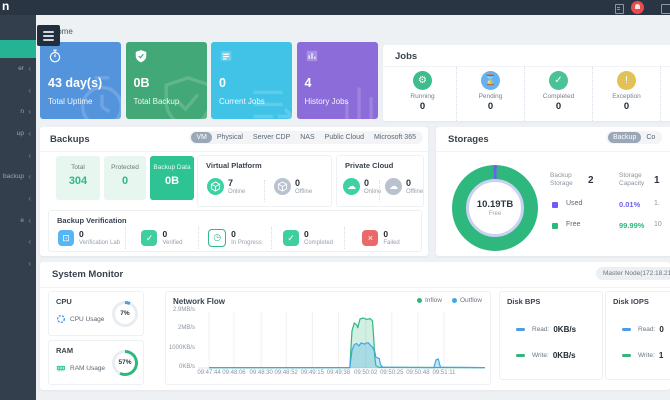 This screenshot has width=670, height=400. What do you see at coordinates (626, 355) in the screenshot?
I see `write-dash-icon` at bounding box center [626, 355].